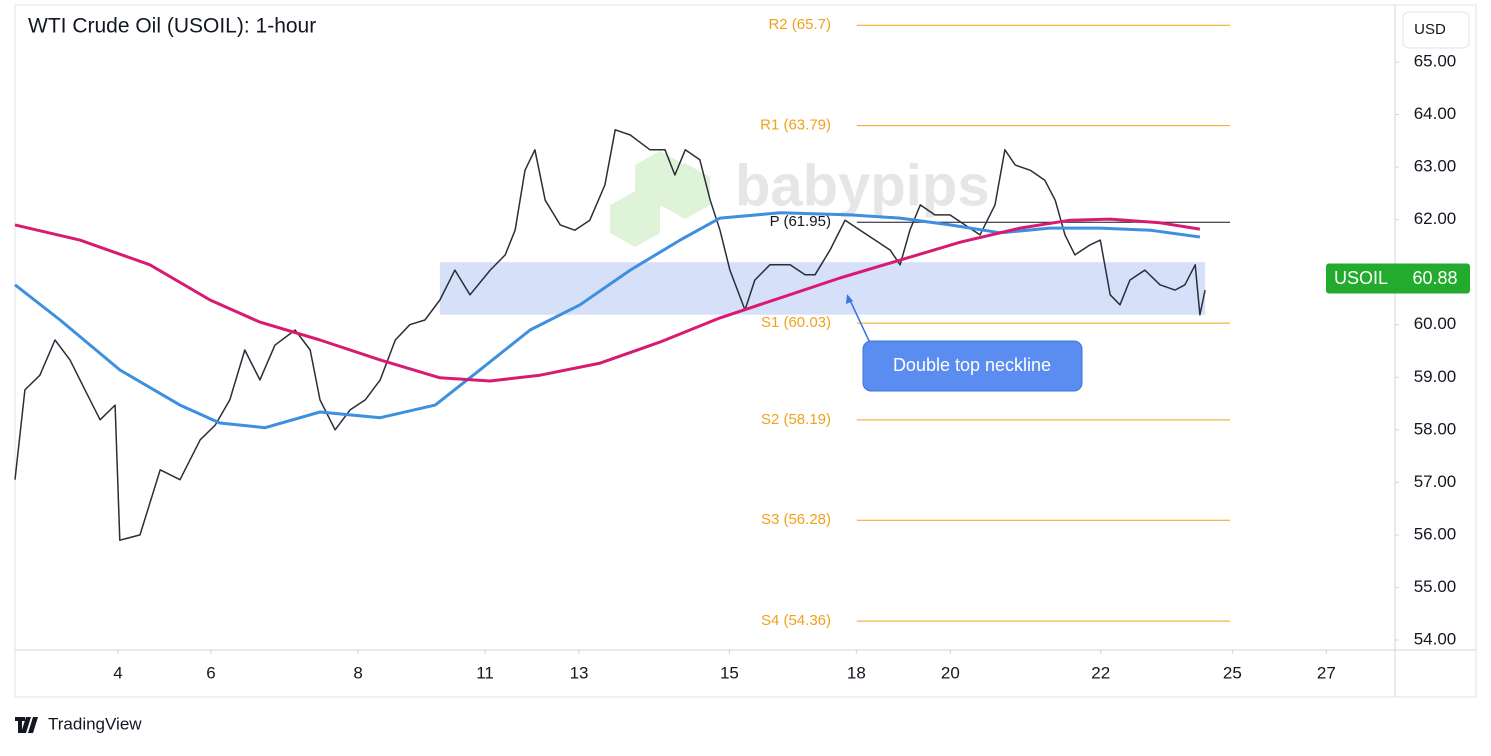 Image resolution: width=1491 pixels, height=756 pixels. I want to click on footer-logo, so click(26, 725).